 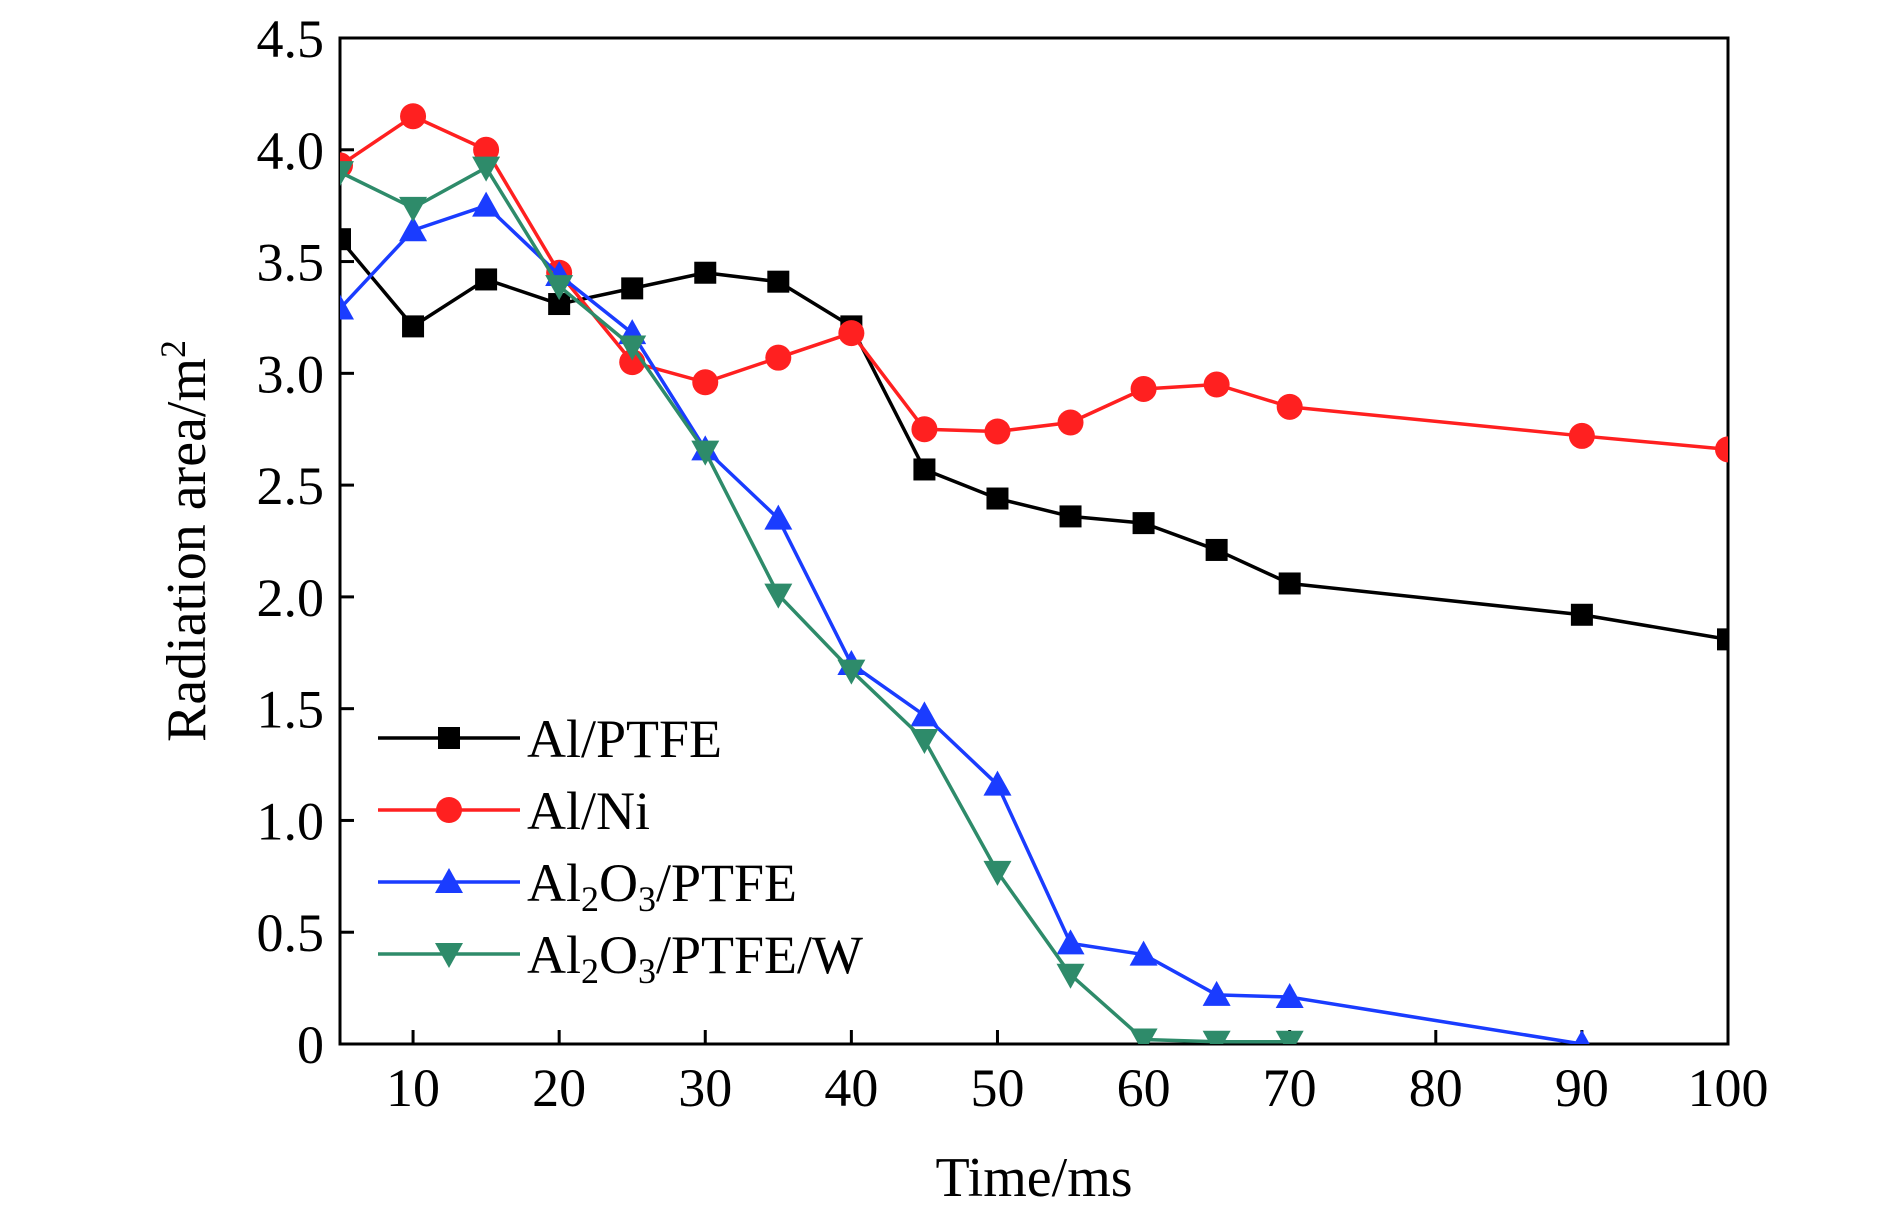 I want to click on x-axis-label: Time/ms, so click(x=1033, y=1177).